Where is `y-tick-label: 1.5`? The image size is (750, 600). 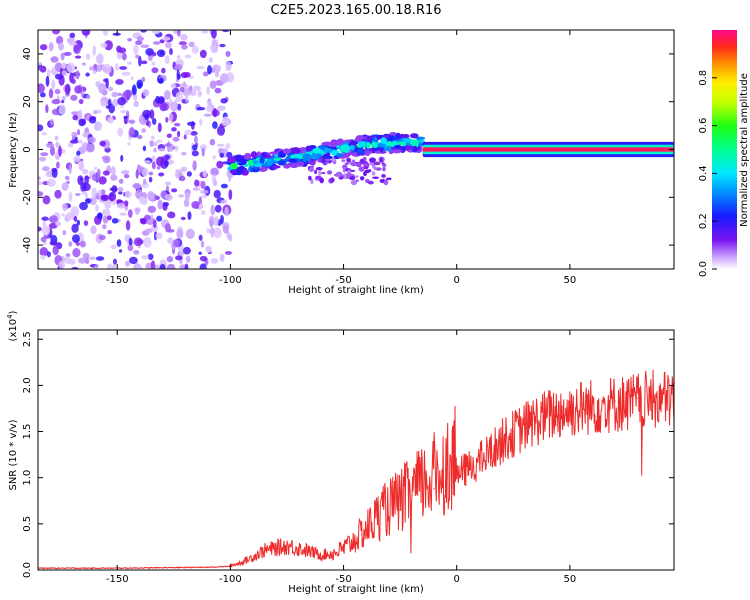 y-tick-label: 1.5 is located at coordinates (27, 432).